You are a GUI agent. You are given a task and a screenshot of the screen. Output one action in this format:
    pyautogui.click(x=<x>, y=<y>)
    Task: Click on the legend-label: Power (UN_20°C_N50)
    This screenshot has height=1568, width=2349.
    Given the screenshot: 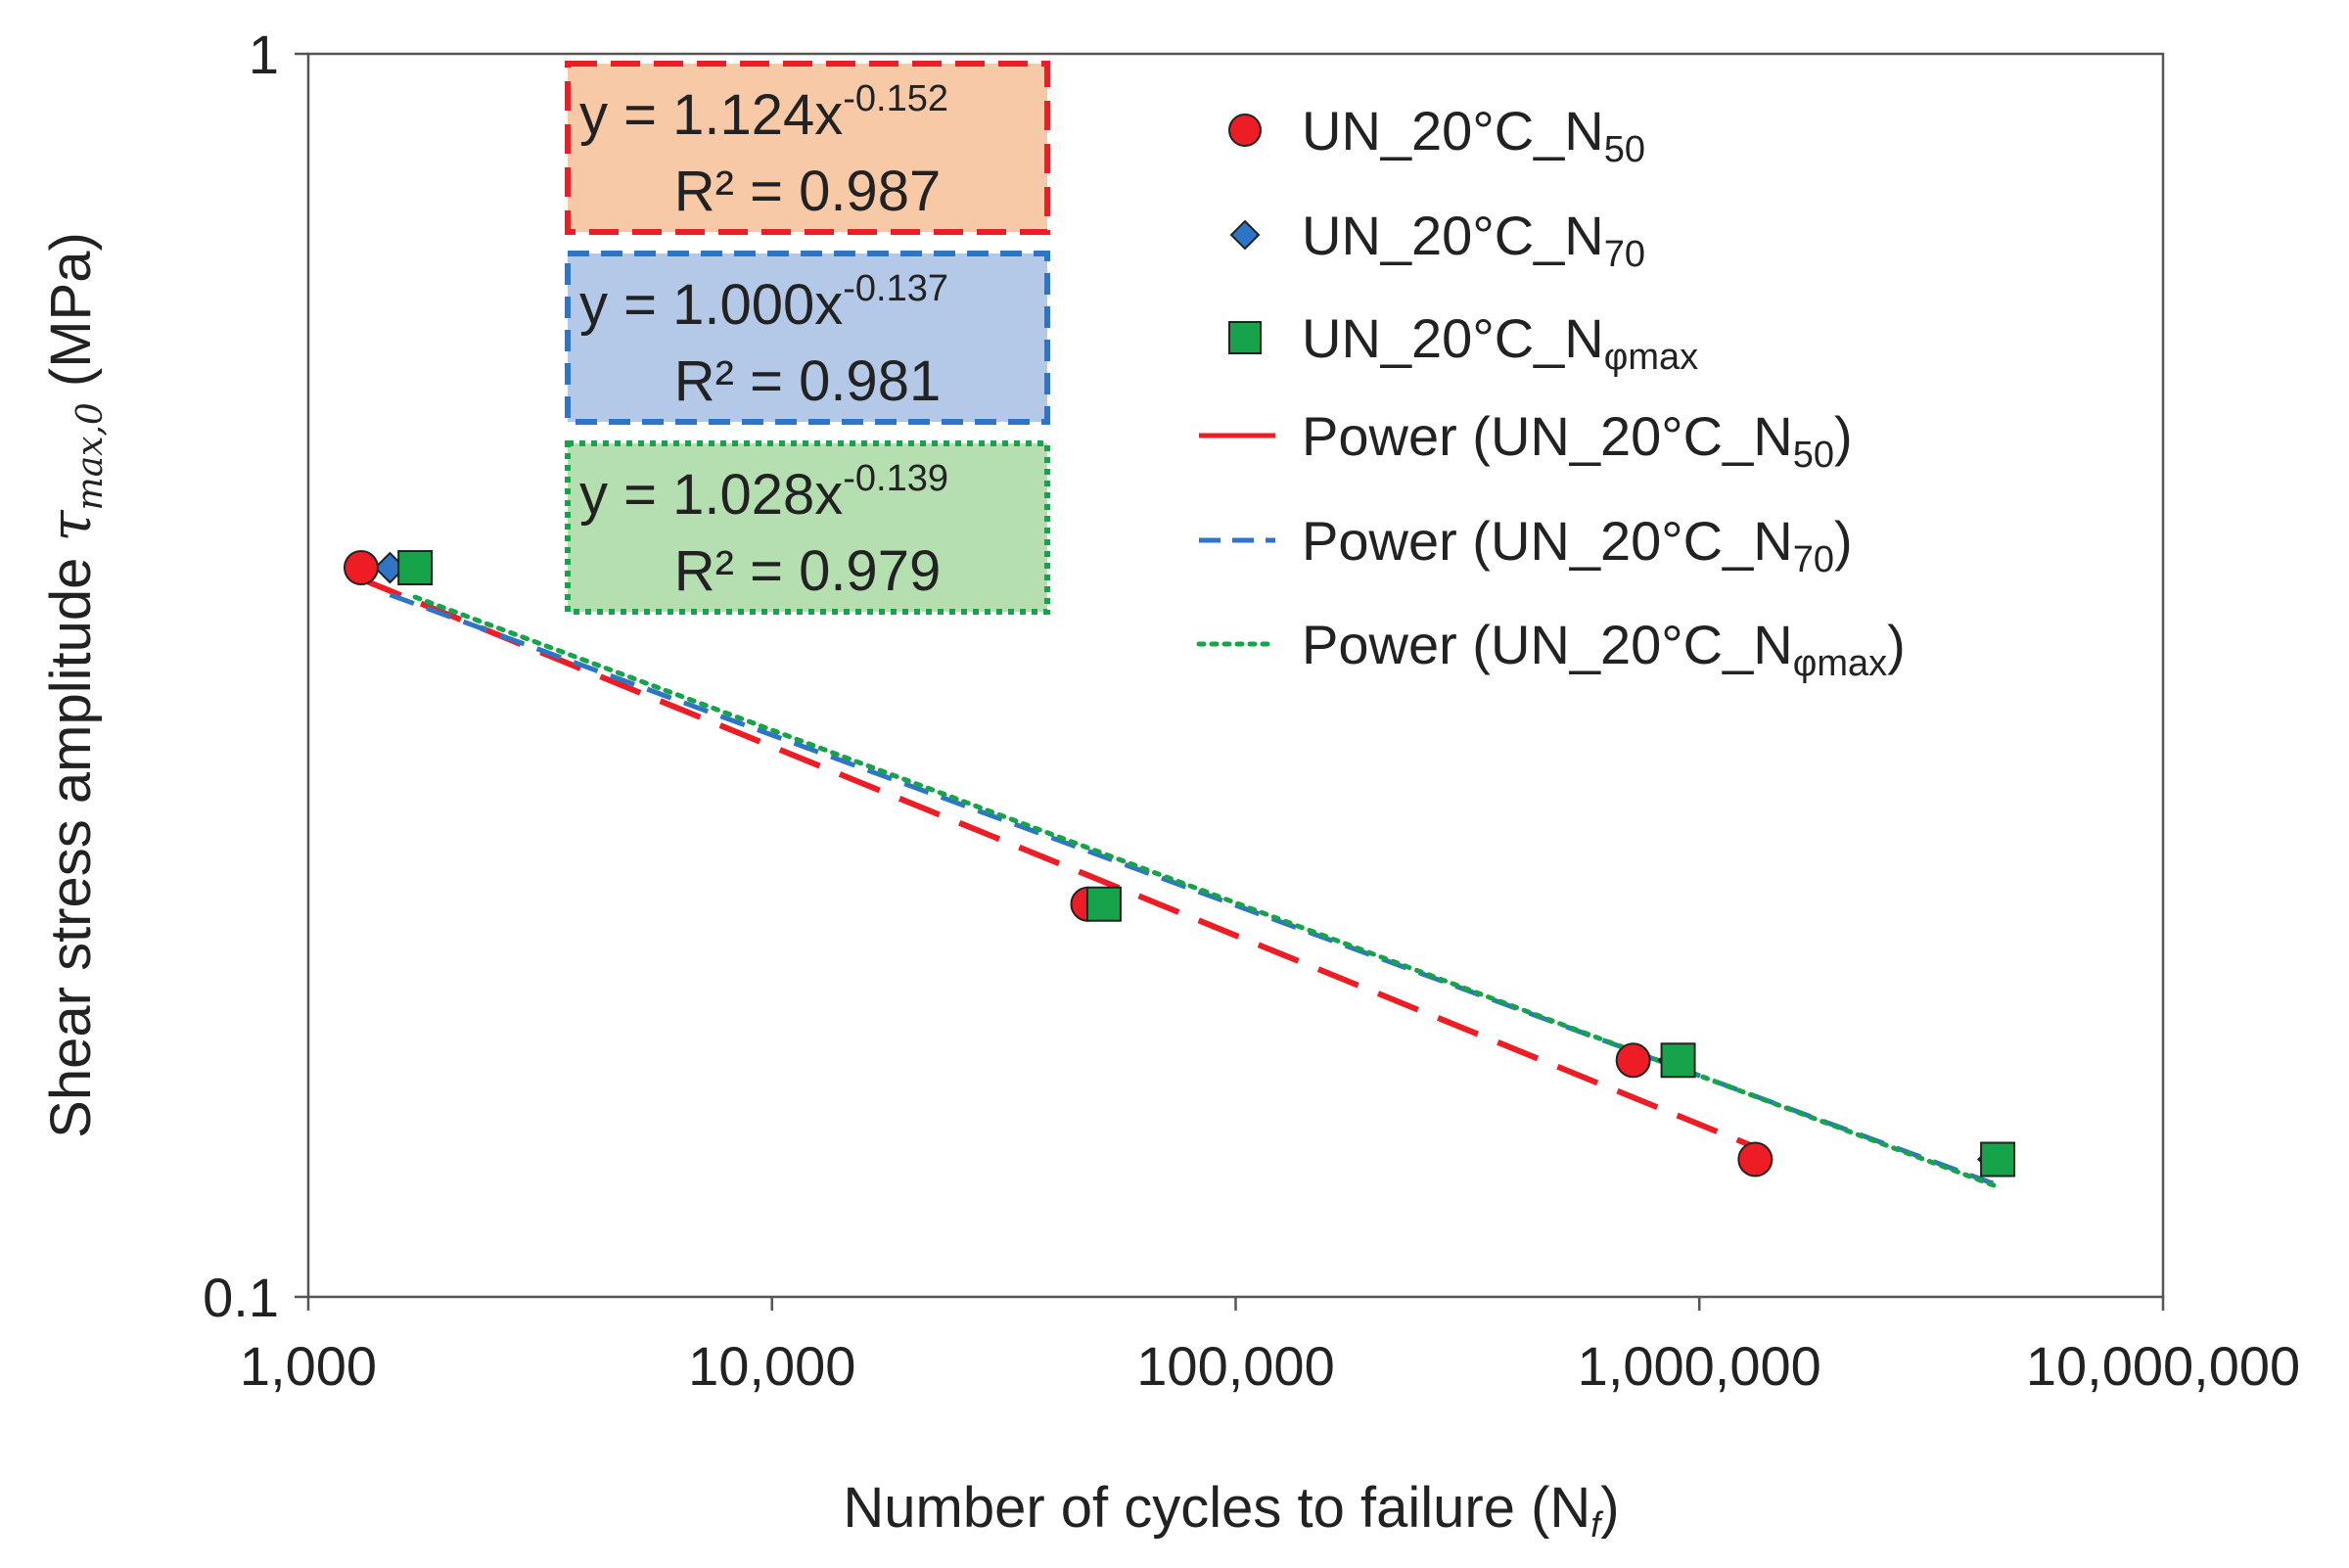 What is the action you would take?
    pyautogui.click(x=1578, y=440)
    